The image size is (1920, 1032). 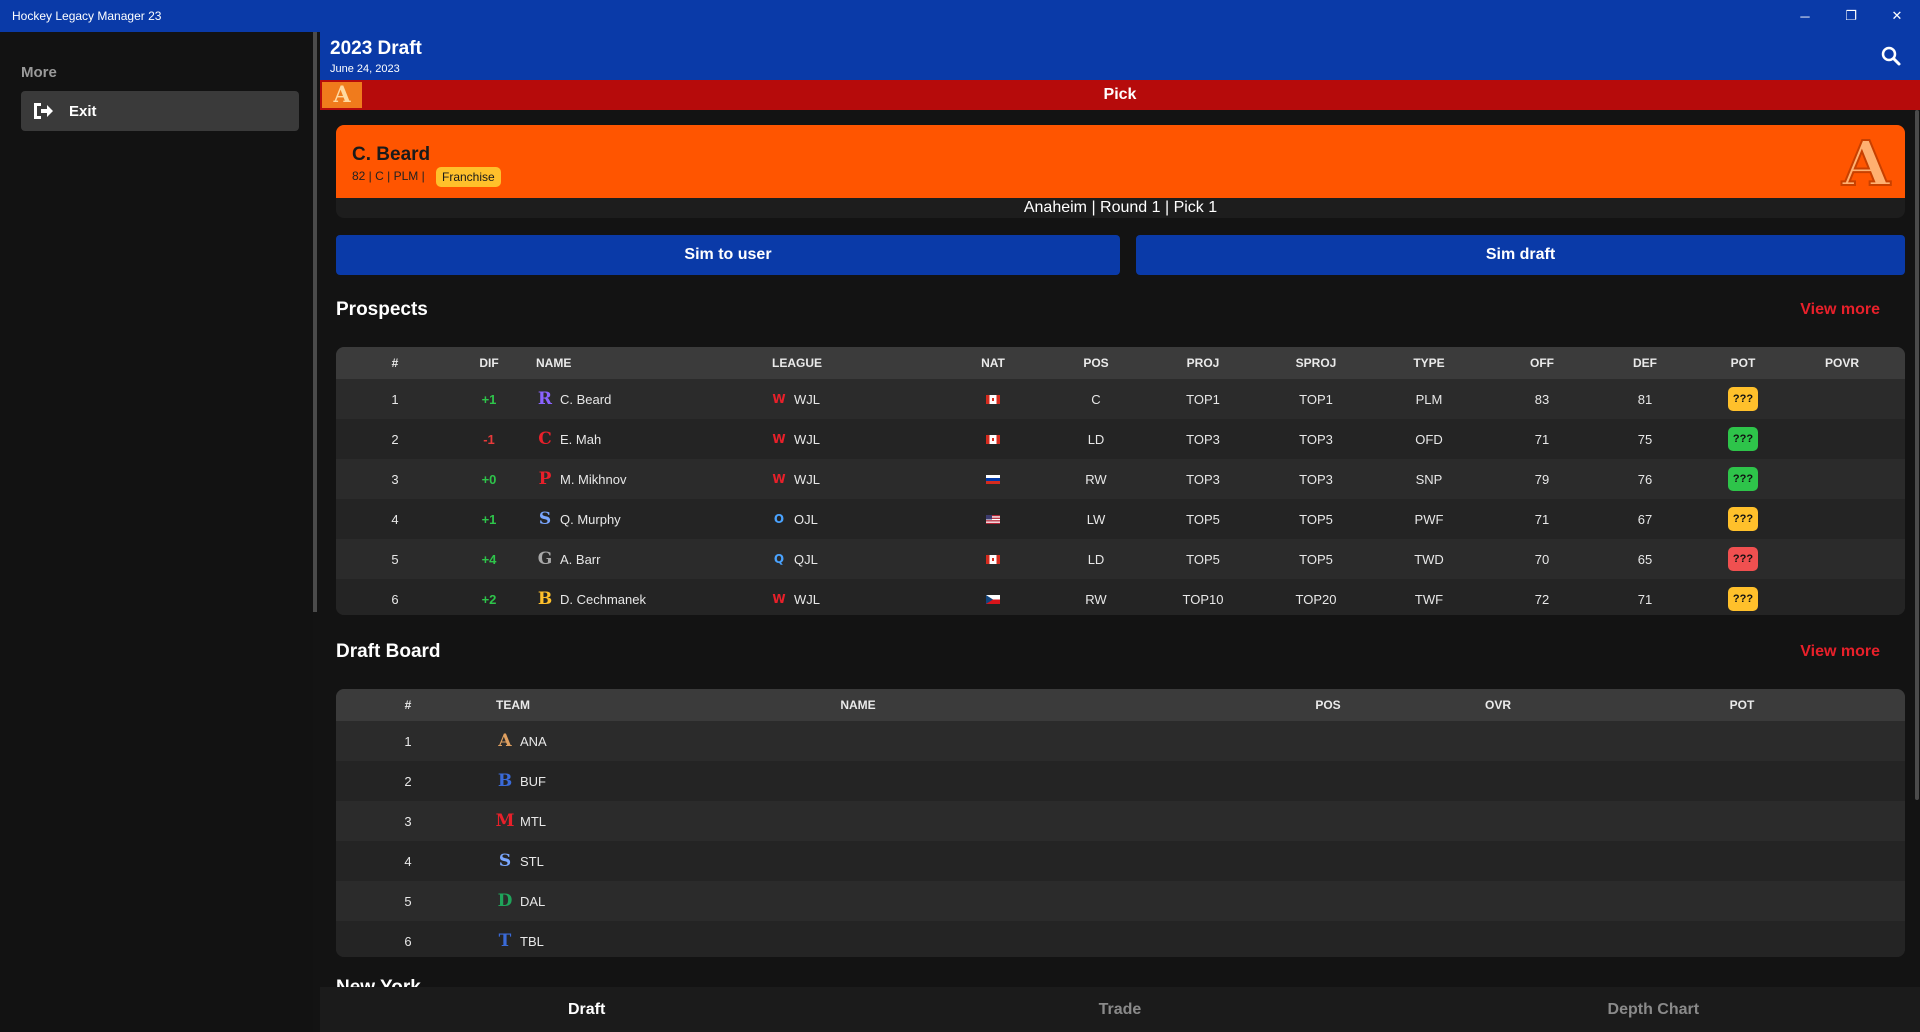 What do you see at coordinates (408, 901) in the screenshot?
I see `pick-number: 5` at bounding box center [408, 901].